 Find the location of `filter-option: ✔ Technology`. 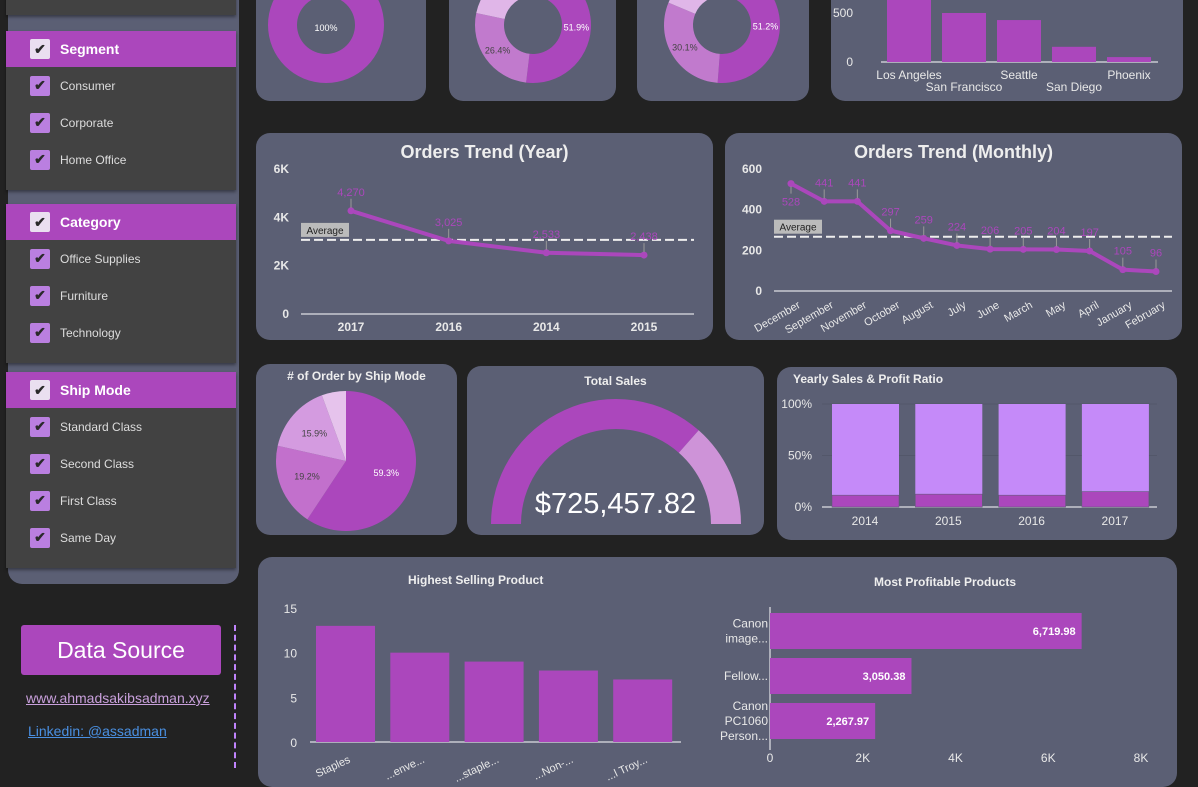

filter-option: ✔ Technology is located at coordinates (121, 332).